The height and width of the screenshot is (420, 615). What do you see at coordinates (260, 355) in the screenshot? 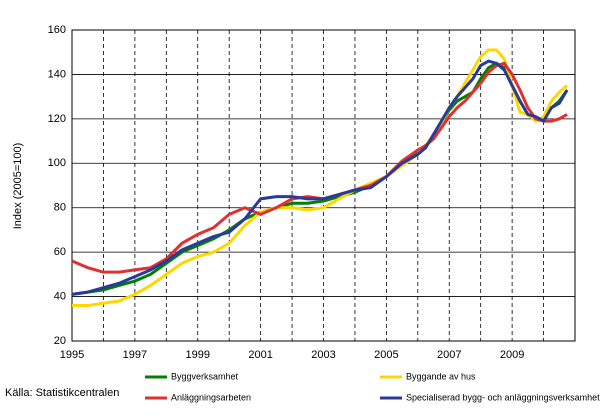
I see `x-tick-label: 2001` at bounding box center [260, 355].